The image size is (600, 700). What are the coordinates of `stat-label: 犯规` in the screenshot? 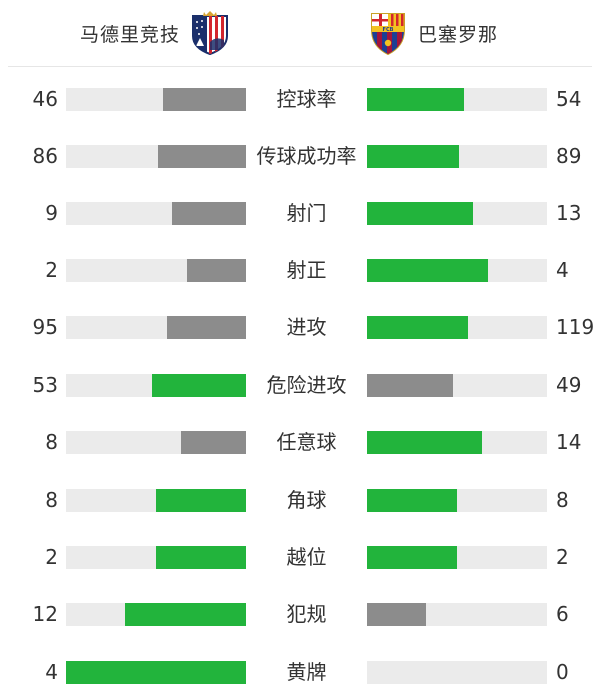 It's located at (306, 614).